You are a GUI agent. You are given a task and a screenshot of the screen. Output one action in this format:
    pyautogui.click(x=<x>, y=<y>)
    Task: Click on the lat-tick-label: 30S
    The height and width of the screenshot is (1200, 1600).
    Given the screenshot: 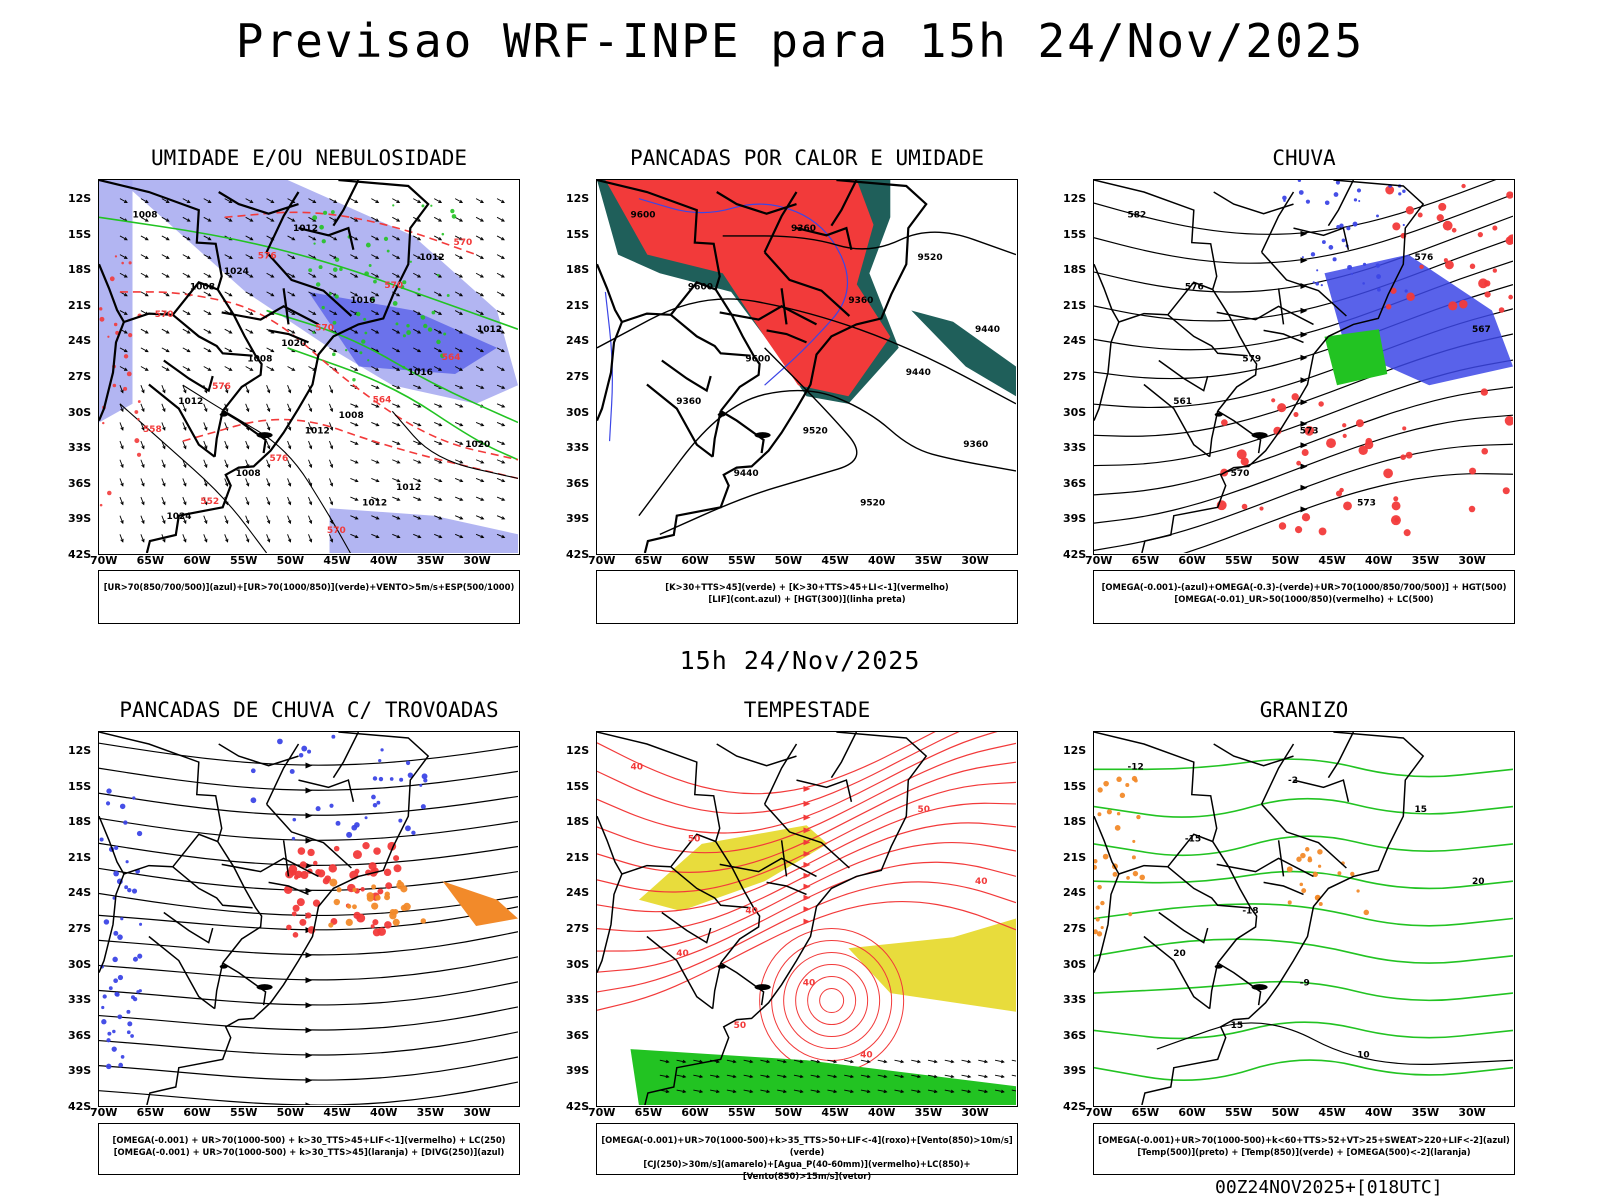 What is the action you would take?
    pyautogui.click(x=578, y=964)
    